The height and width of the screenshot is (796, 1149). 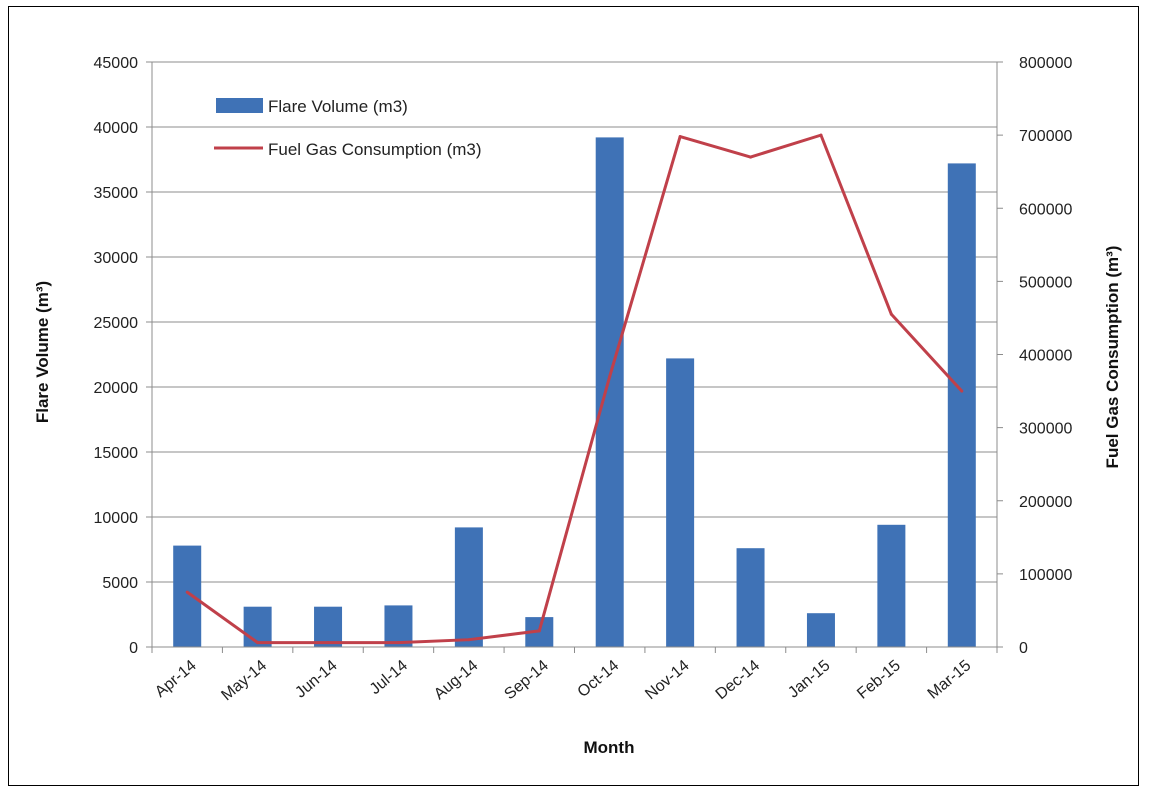 What do you see at coordinates (42, 352) in the screenshot?
I see `left-axis-title: Flare Volume (m³)` at bounding box center [42, 352].